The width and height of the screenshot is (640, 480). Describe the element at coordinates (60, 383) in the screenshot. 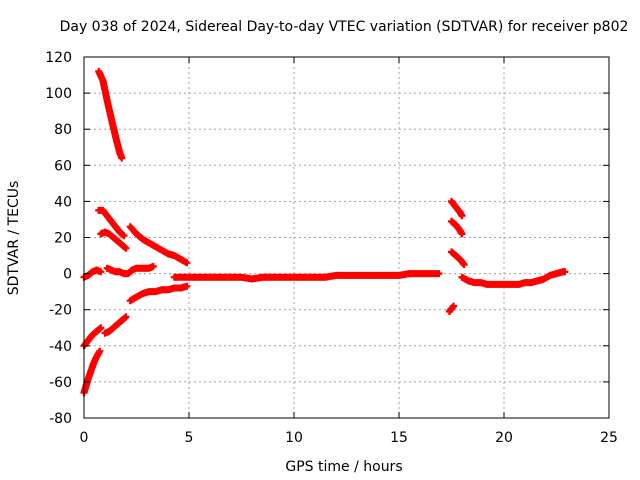

I see `y-tick-label: -60` at that location.